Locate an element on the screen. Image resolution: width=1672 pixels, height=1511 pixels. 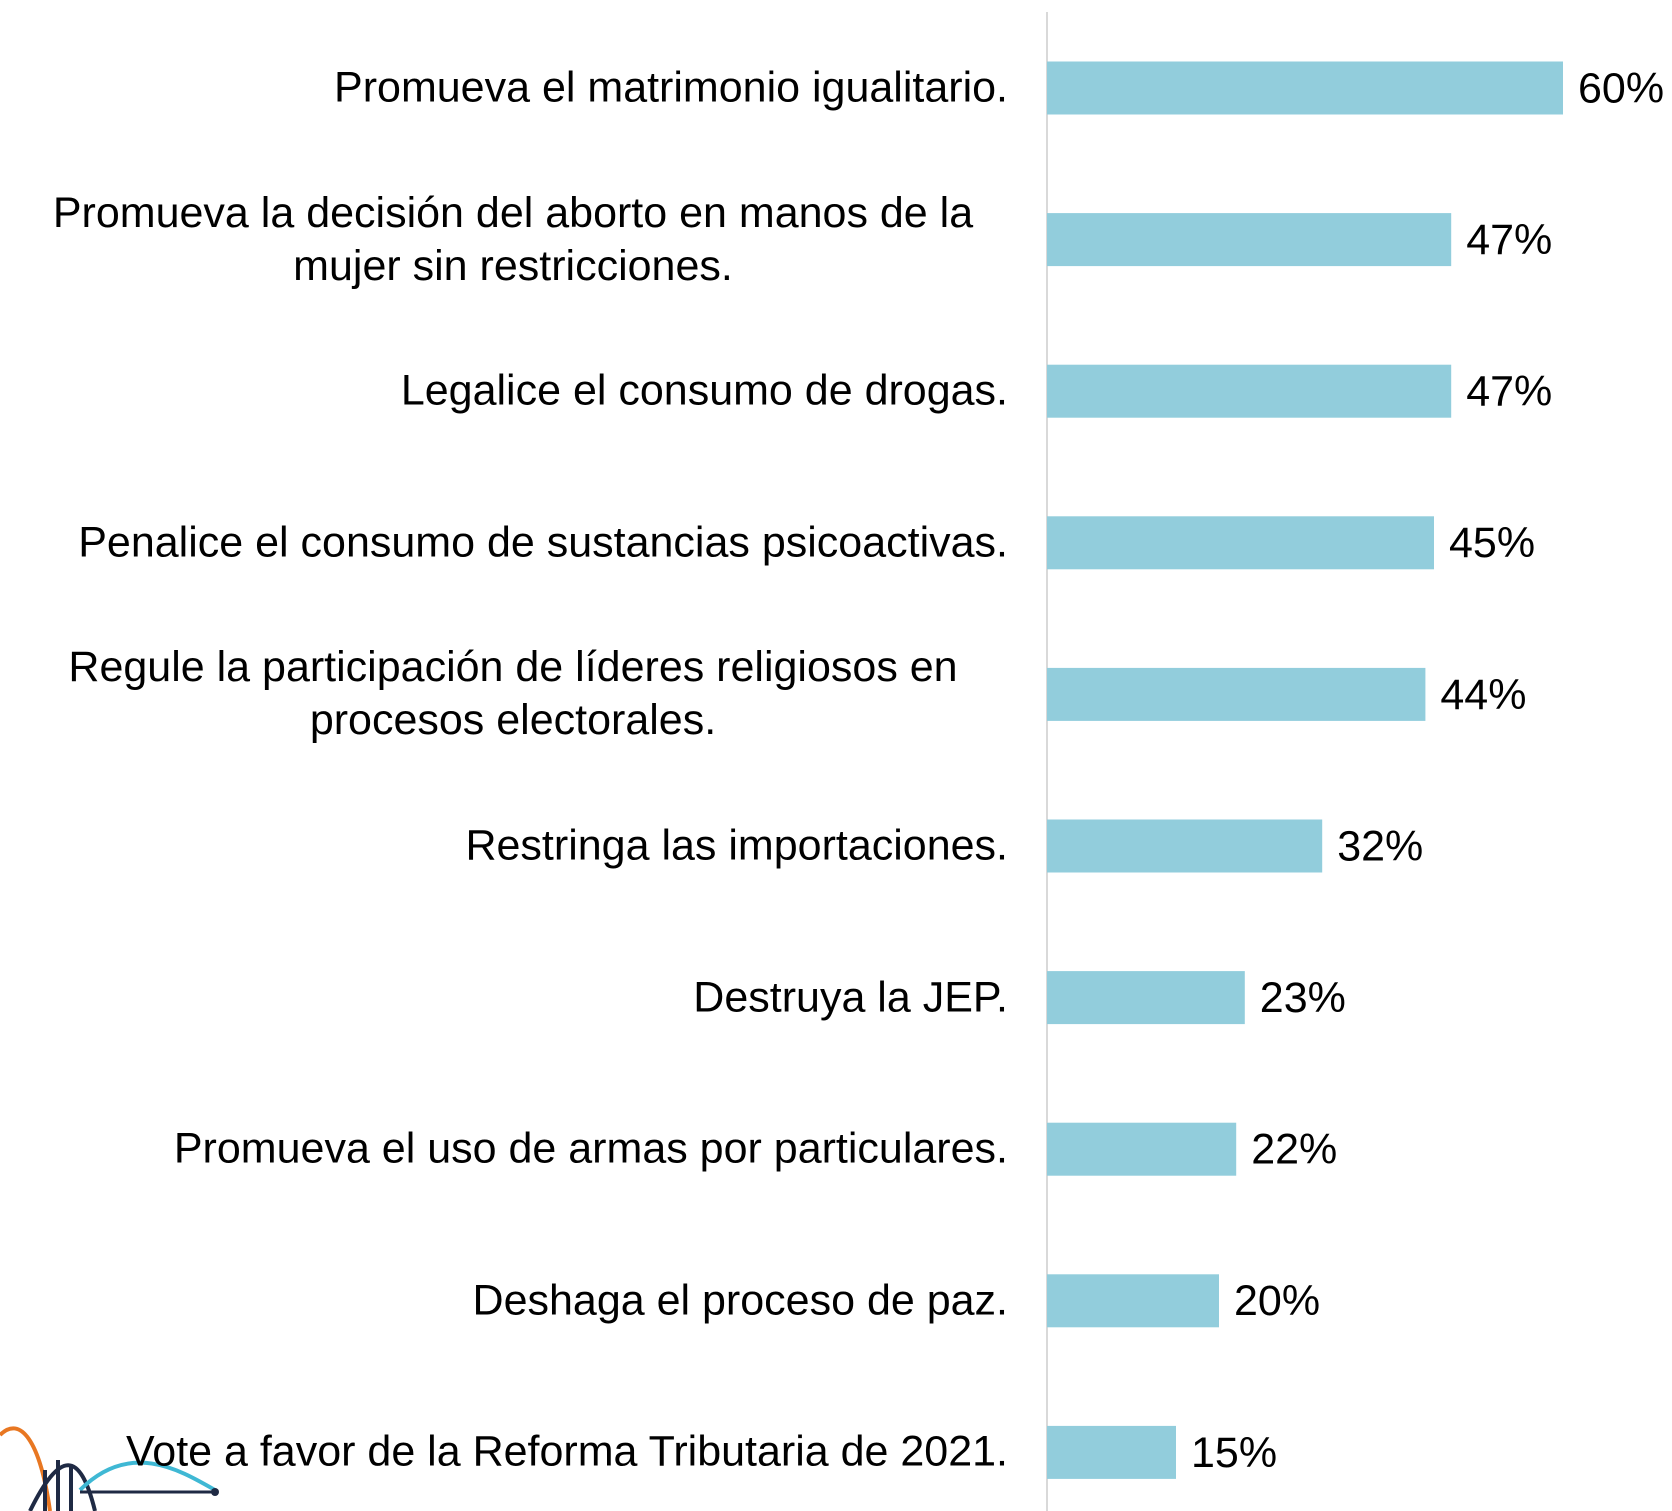
value-label: 60% is located at coordinates (1621, 88).